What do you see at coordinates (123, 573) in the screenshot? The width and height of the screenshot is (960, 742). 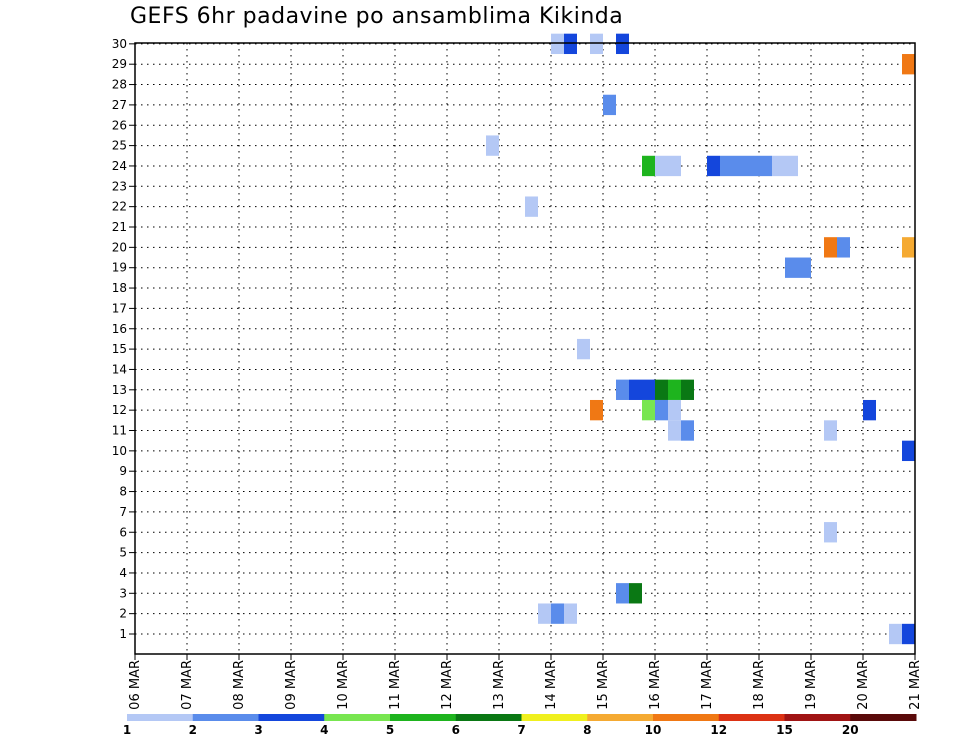 I see `y-tick-label: 4` at bounding box center [123, 573].